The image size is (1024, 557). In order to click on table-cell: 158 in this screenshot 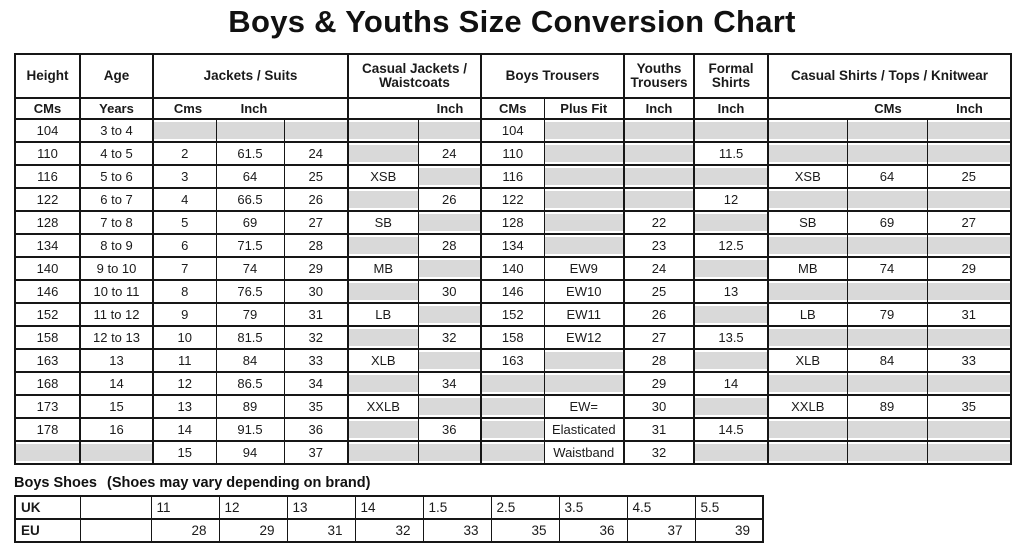, I will do `click(512, 337)`.